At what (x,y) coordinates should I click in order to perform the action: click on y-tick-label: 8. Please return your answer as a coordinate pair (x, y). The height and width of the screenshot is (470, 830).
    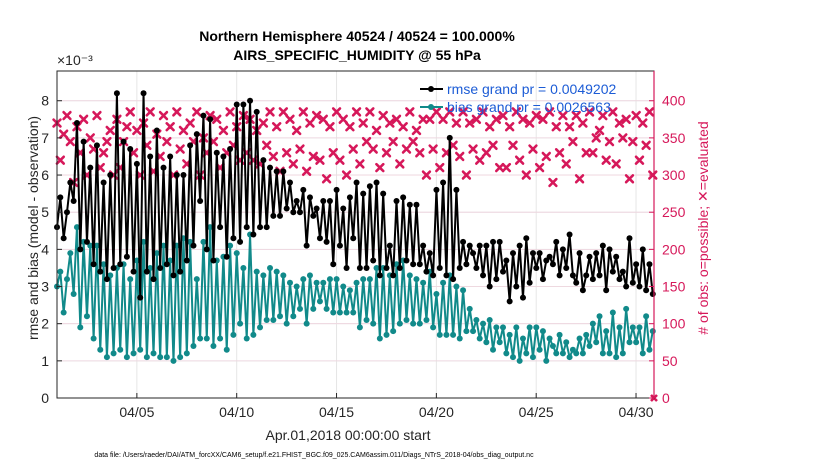
    Looking at the image, I should click on (45, 101).